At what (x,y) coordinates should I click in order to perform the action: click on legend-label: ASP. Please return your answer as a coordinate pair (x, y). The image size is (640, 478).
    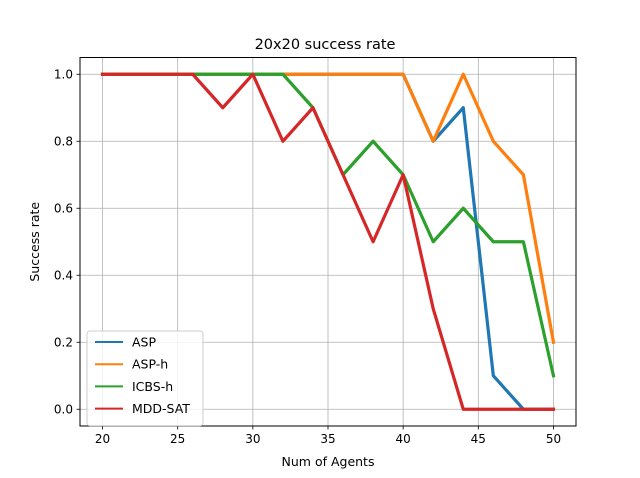
    Looking at the image, I should click on (144, 342).